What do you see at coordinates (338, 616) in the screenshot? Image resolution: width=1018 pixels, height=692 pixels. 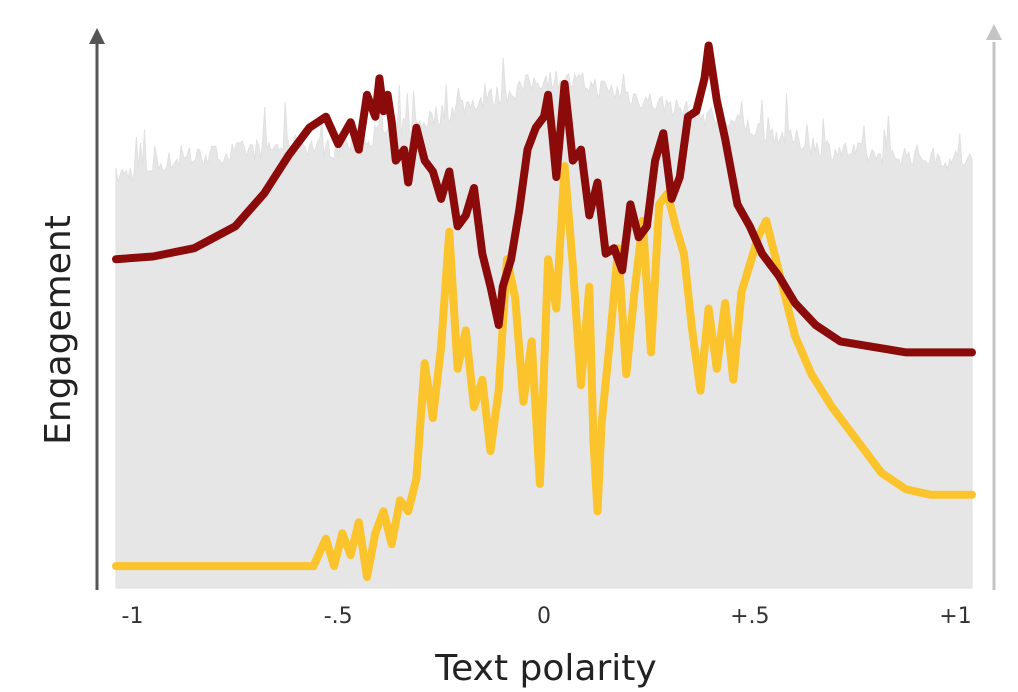 I see `x-tick-label: -.5` at bounding box center [338, 616].